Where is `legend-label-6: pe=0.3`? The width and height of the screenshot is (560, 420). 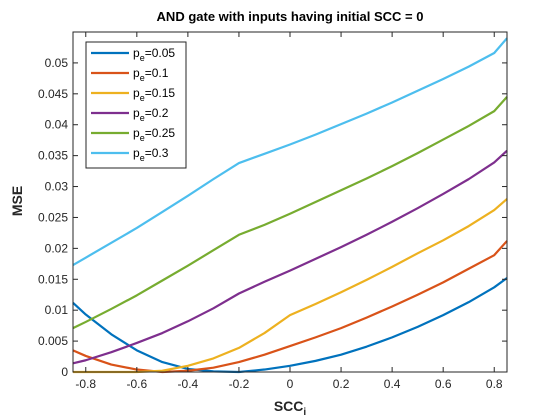 legend-label-6: pe=0.3 is located at coordinates (151, 154).